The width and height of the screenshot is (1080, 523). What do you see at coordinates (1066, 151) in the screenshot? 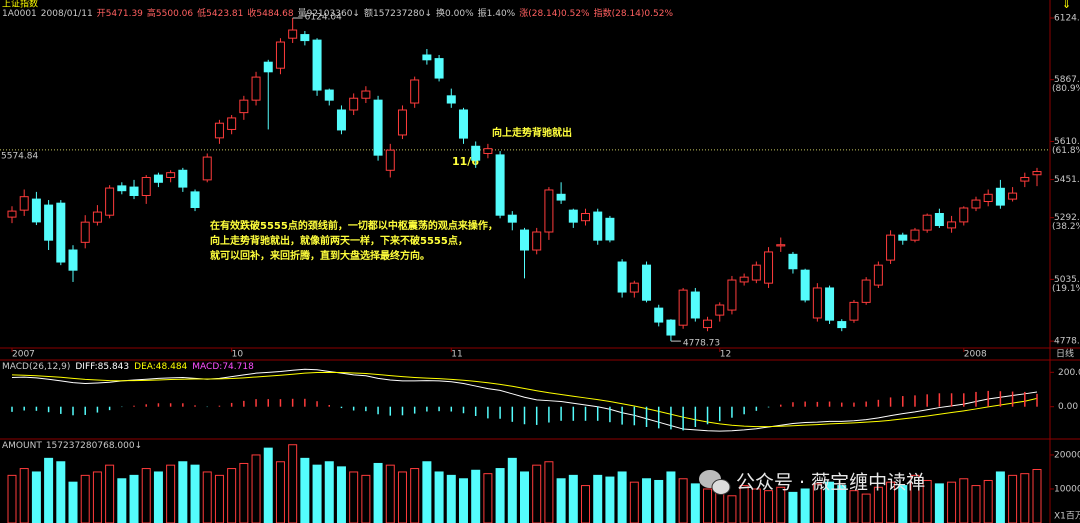
I see `fib-note: (61.8%)` at bounding box center [1066, 151].